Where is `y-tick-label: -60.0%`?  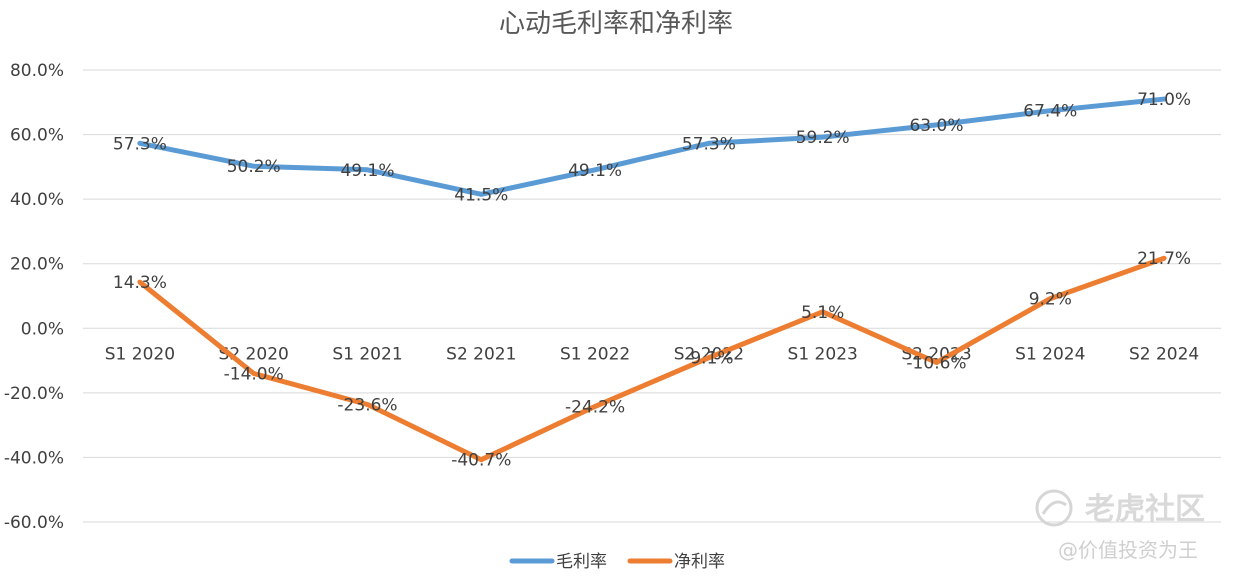
y-tick-label: -60.0% is located at coordinates (34, 523).